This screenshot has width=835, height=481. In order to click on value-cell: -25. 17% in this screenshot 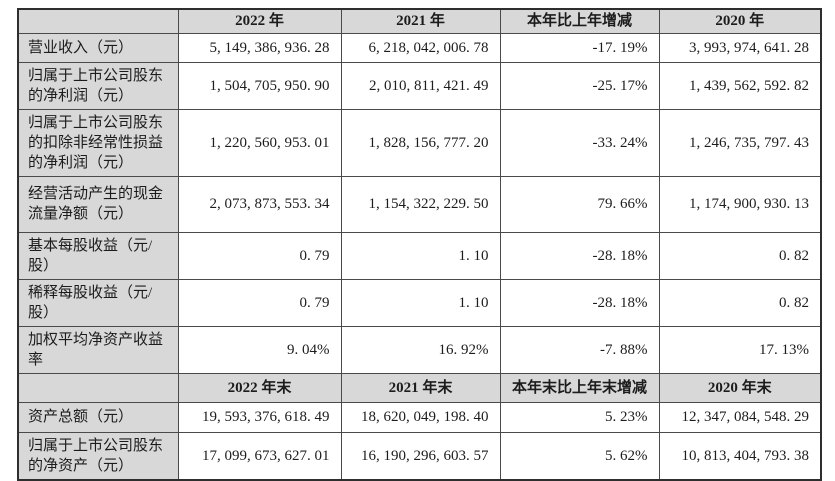, I will do `click(579, 85)`.